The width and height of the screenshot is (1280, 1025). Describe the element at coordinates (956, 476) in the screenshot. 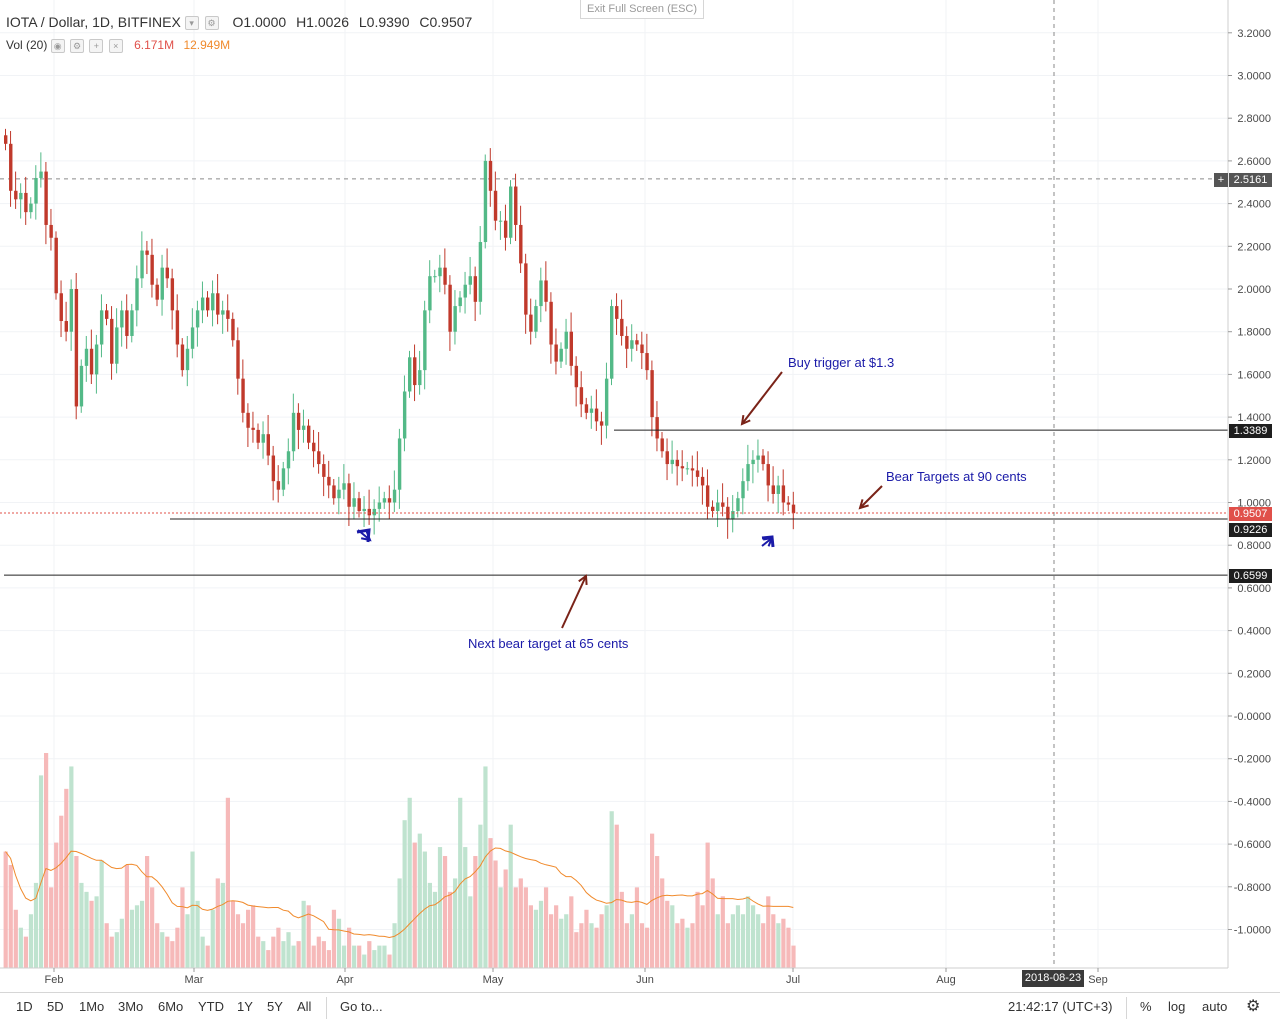

I see `bear-targets-annotation: Bear Targets at 90 cents` at that location.